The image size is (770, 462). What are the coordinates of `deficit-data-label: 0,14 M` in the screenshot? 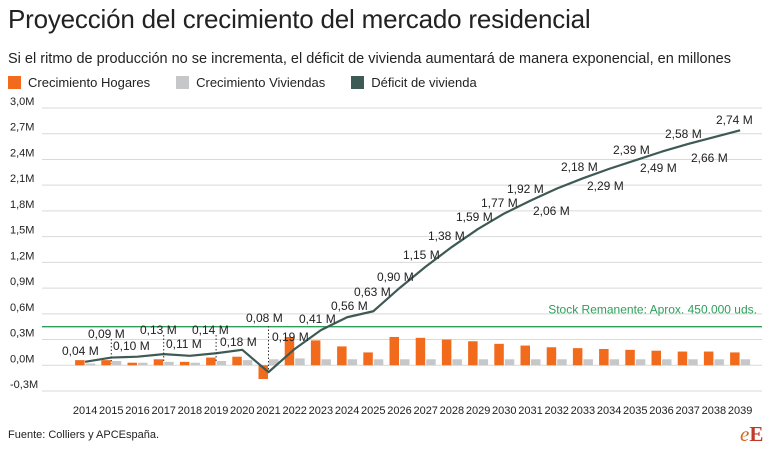 It's located at (210, 330).